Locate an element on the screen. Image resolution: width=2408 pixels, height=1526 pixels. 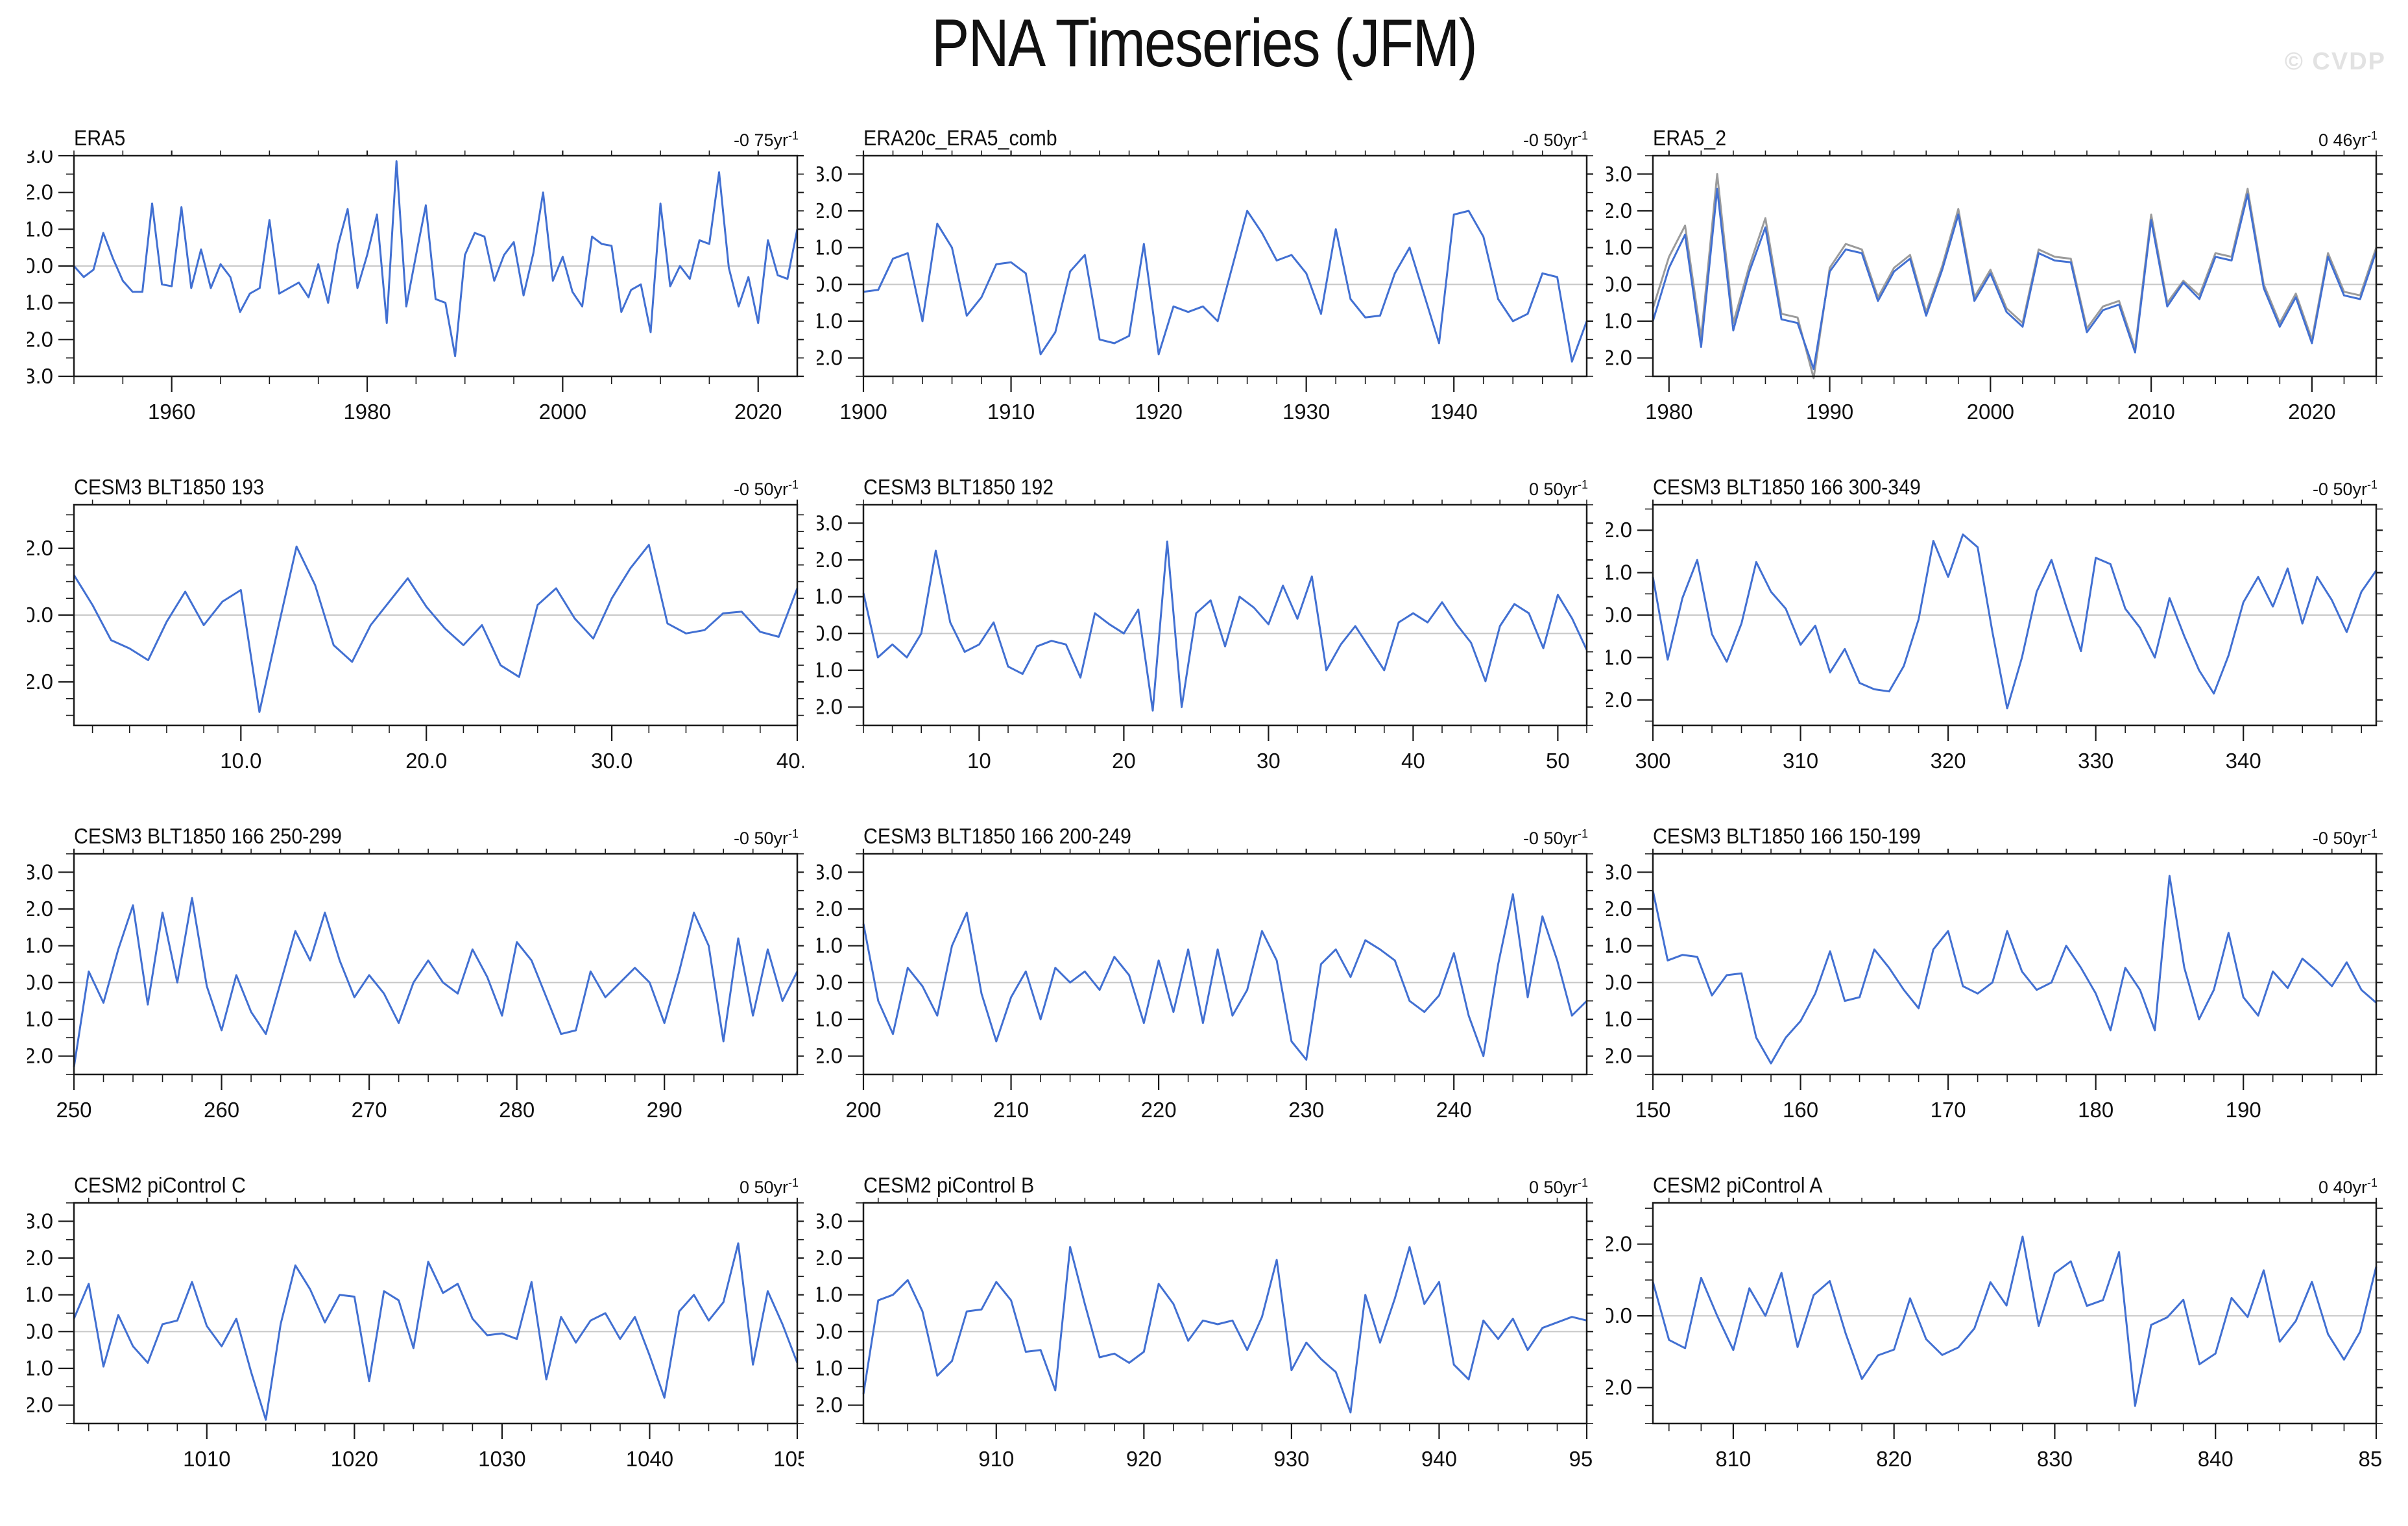
x-axis: 810 820 830 840 850 is located at coordinates (2025, 1334).